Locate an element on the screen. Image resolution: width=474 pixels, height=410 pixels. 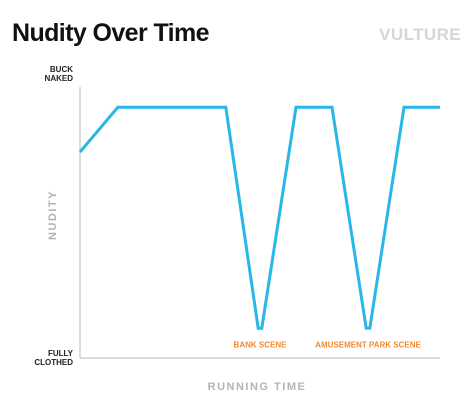
chart-title: Nudity Over Time is located at coordinates (111, 33).